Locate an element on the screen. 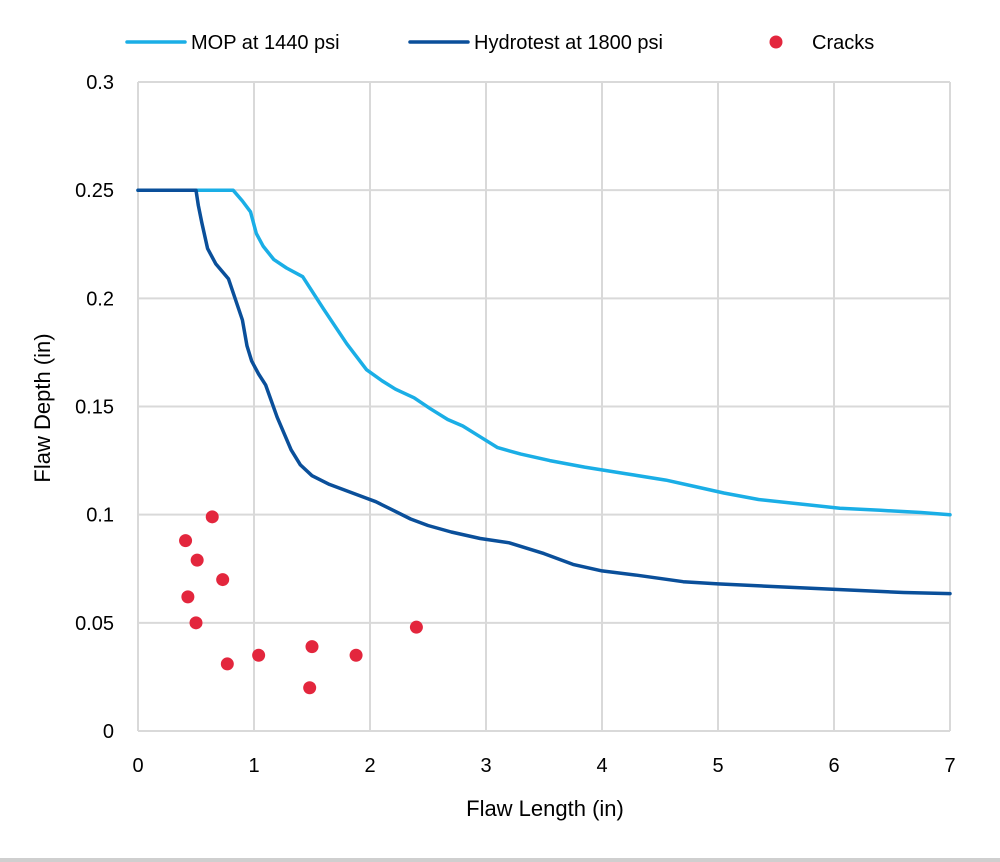 This screenshot has width=1000, height=862. x-tick-label: 3 is located at coordinates (485, 766).